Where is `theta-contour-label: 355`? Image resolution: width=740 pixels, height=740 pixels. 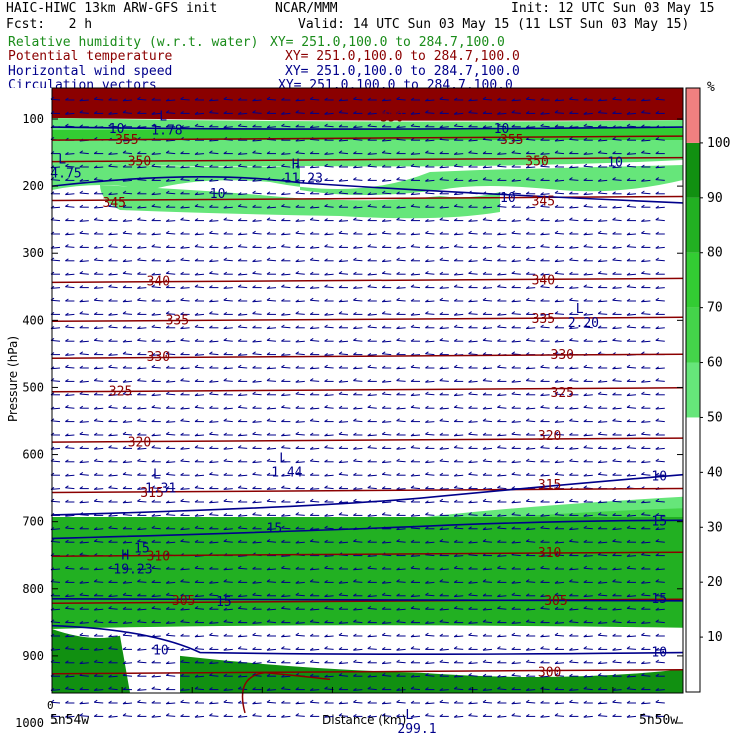
theta-contour-label: 355 is located at coordinates (126, 140).